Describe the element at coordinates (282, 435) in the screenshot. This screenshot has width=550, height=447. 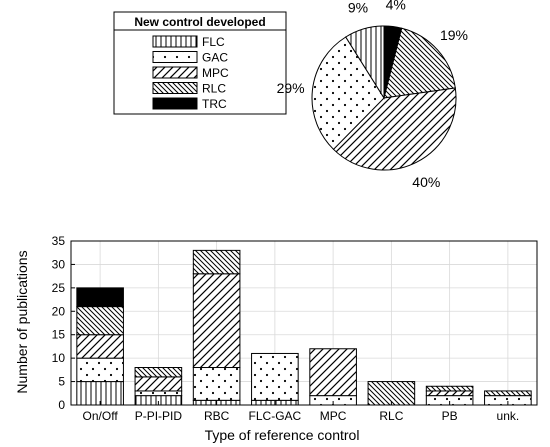
I see `x-axis-label: Type of reference control` at that location.